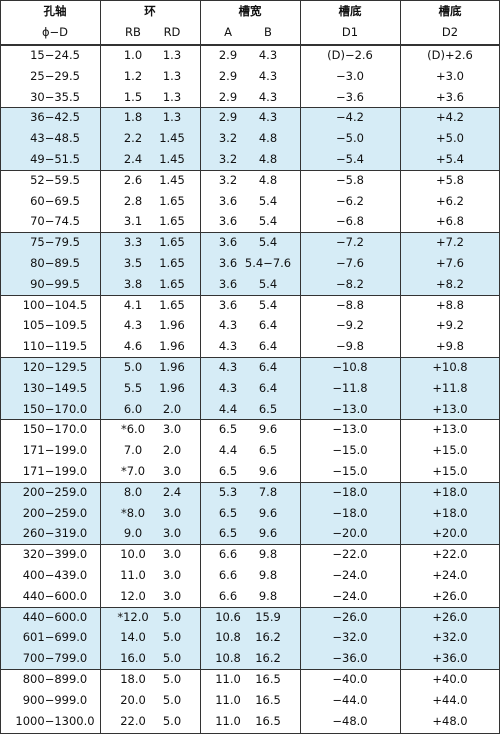 The height and width of the screenshot is (734, 500). Describe the element at coordinates (350, 720) in the screenshot. I see `table-cell: −48.0` at that location.